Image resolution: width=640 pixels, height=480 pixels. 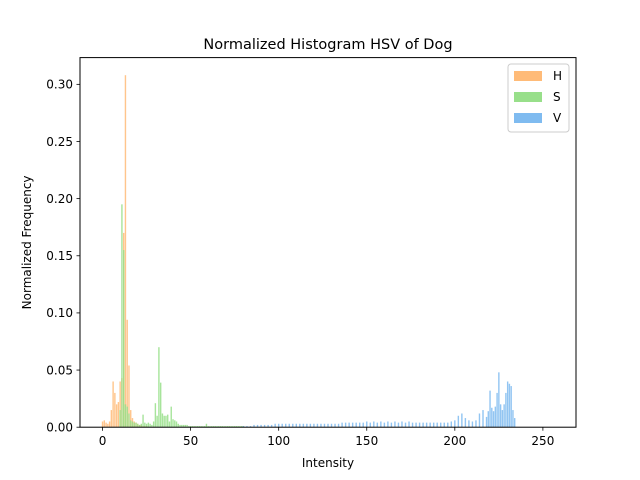 What do you see at coordinates (557, 118) in the screenshot?
I see `legend-label-v: V` at bounding box center [557, 118].